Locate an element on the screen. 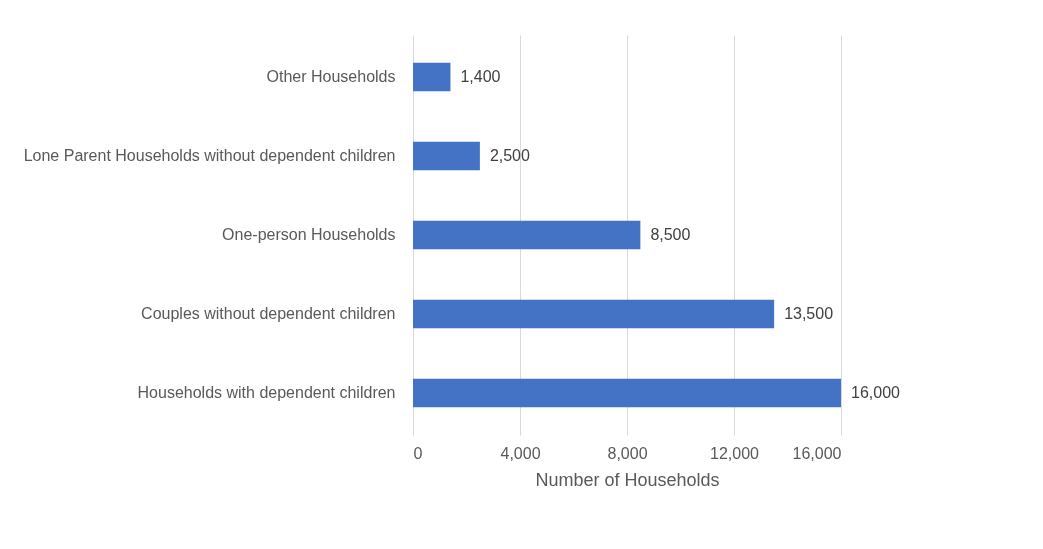 The height and width of the screenshot is (549, 1043). data-label: 1,400 is located at coordinates (480, 76).